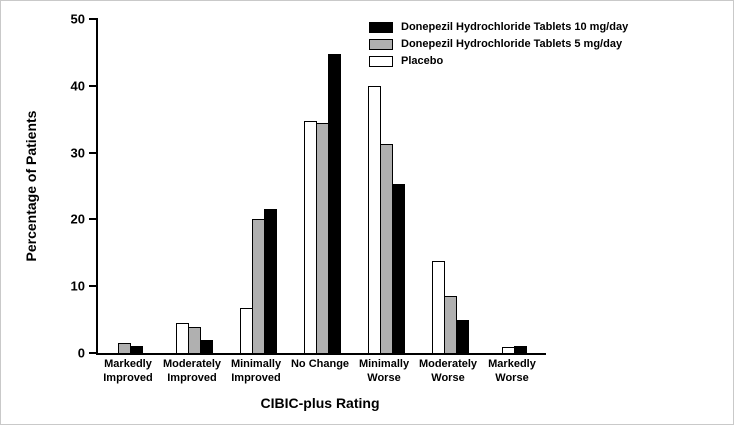 This screenshot has width=734, height=425. What do you see at coordinates (320, 403) in the screenshot?
I see `x-axis-label: CIBIC-plus Rating` at bounding box center [320, 403].